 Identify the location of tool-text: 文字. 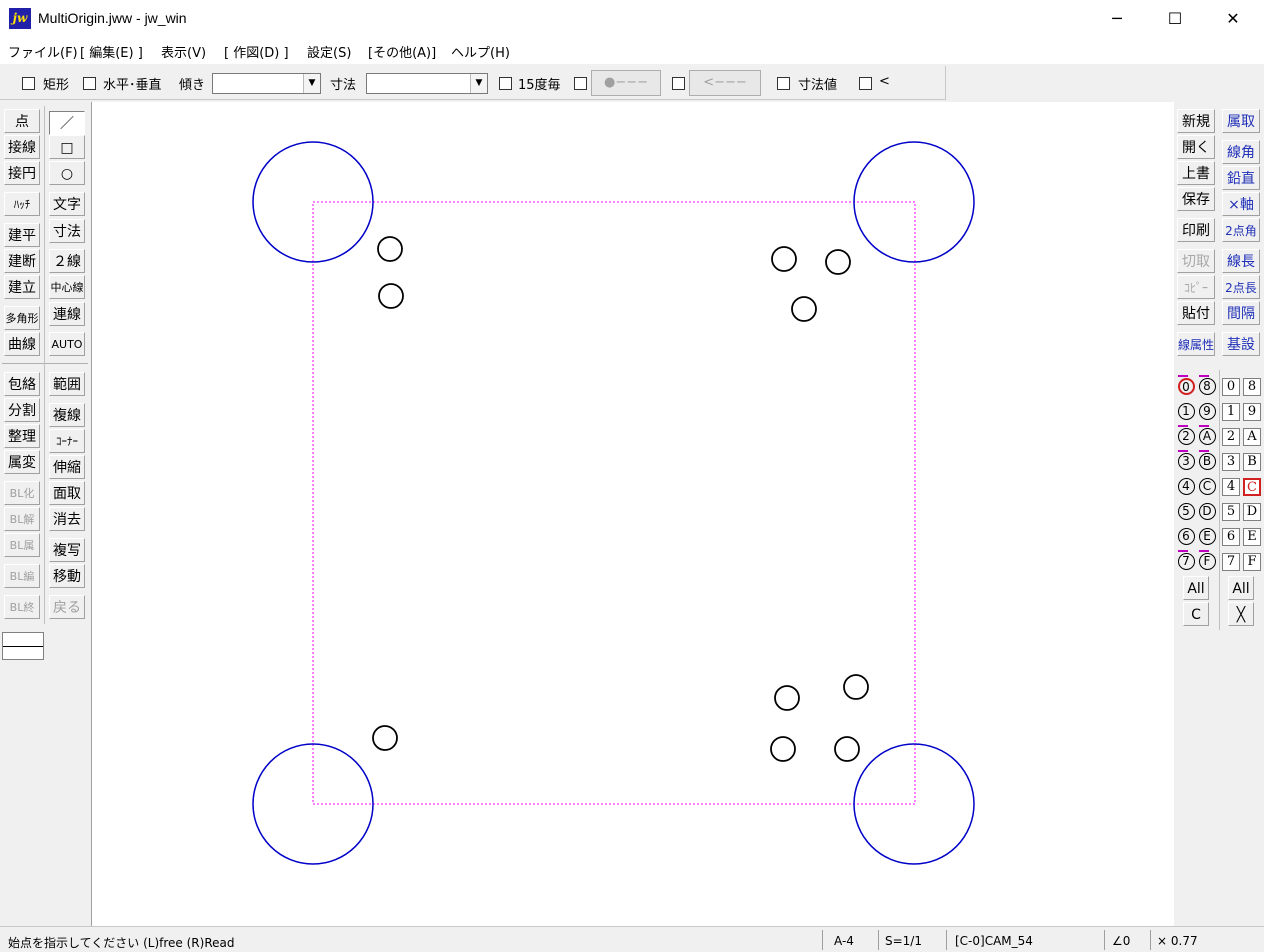
(67, 204).